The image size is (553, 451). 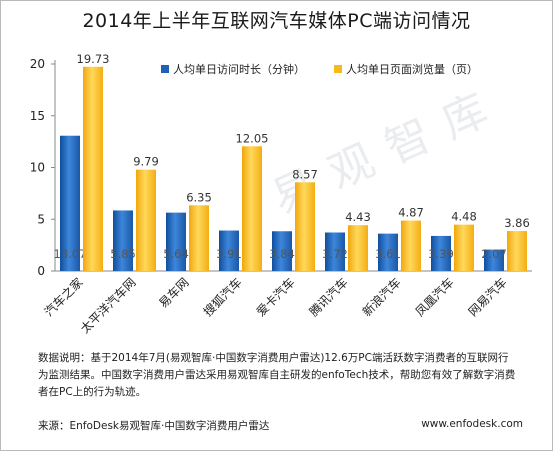 I want to click on data-label: 3.84, so click(x=282, y=254).